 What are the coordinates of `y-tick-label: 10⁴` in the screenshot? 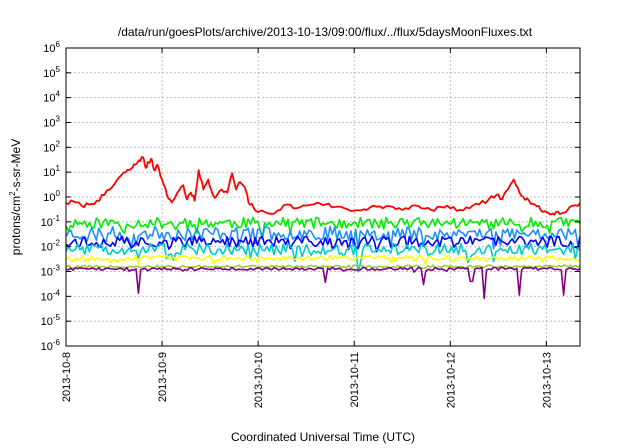 It's located at (51, 97).